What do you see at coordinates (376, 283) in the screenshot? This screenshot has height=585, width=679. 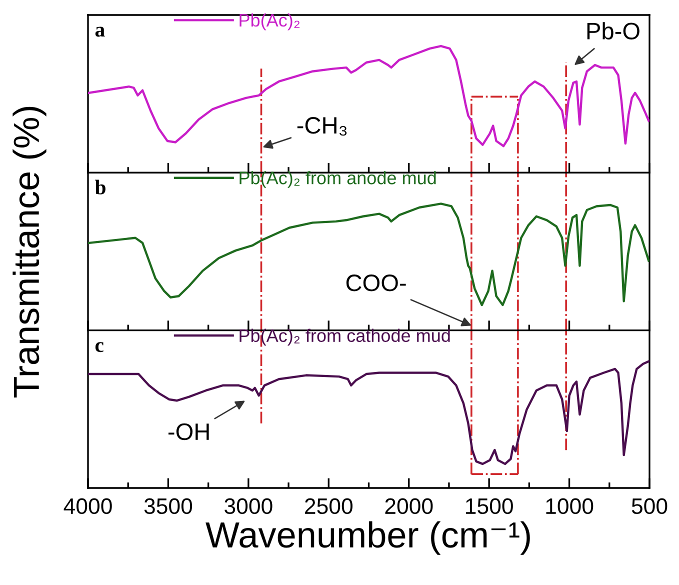 I see `annotation: COO-` at bounding box center [376, 283].